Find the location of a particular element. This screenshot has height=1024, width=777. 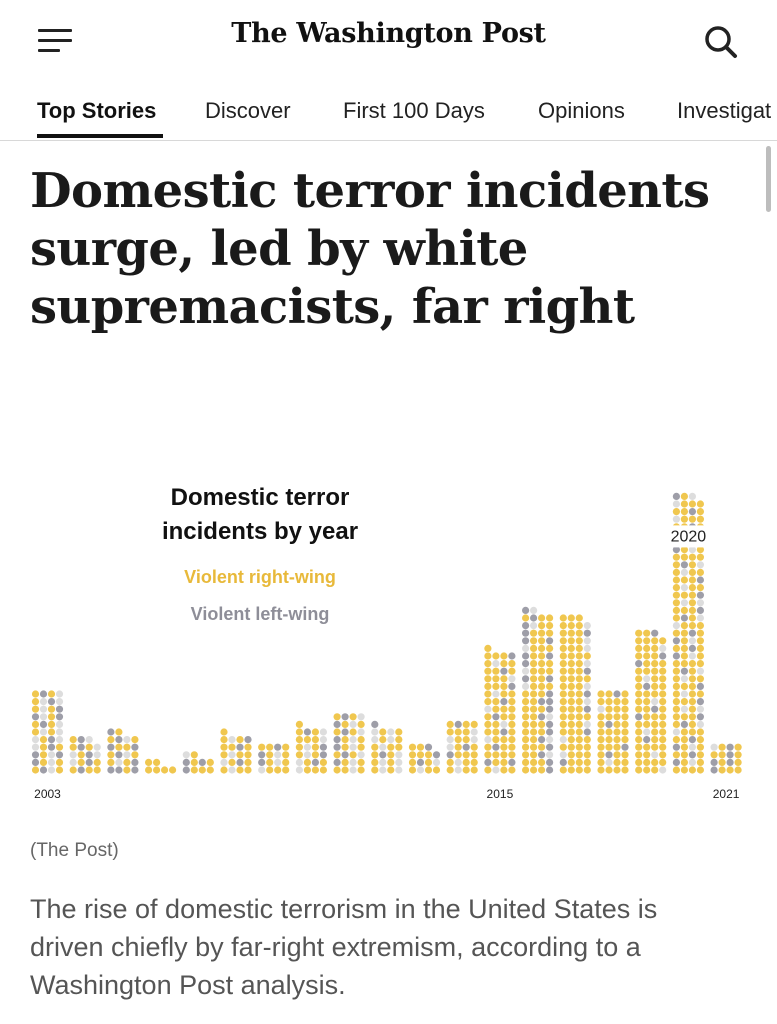

active-tab-indicator is located at coordinates (100, 136).